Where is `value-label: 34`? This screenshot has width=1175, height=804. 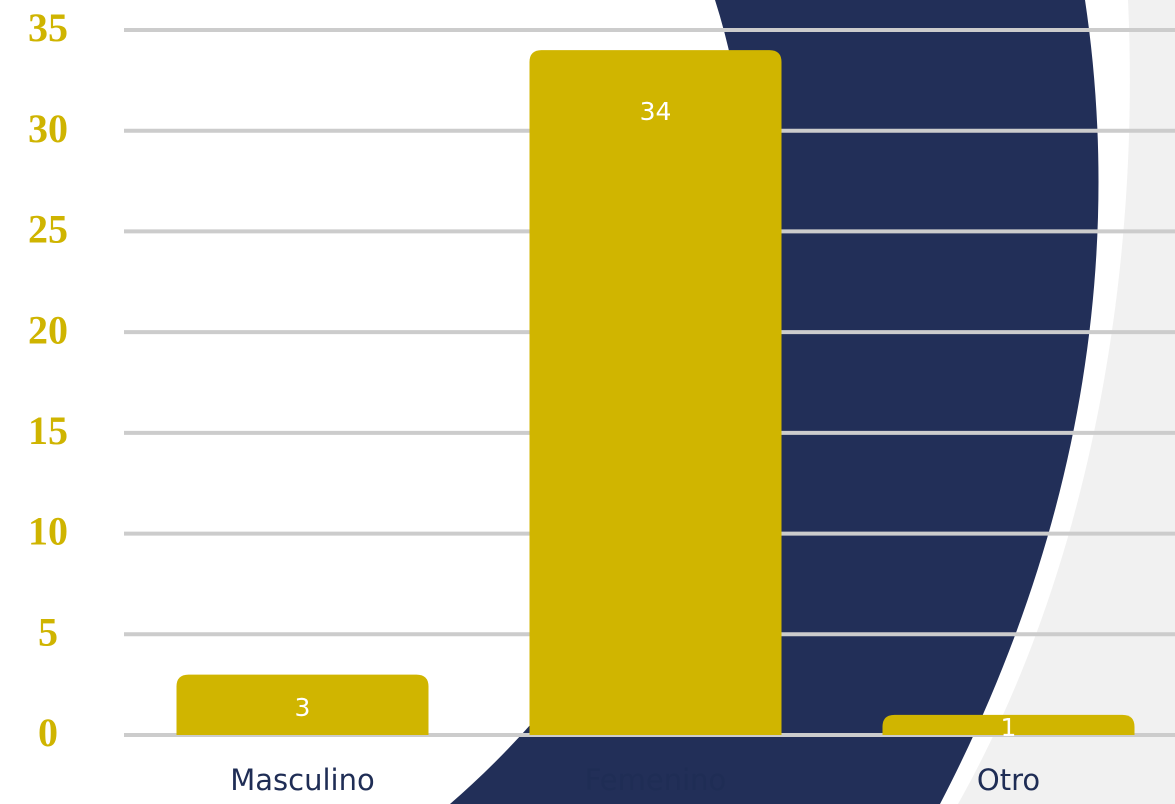 value-label: 34 is located at coordinates (656, 111).